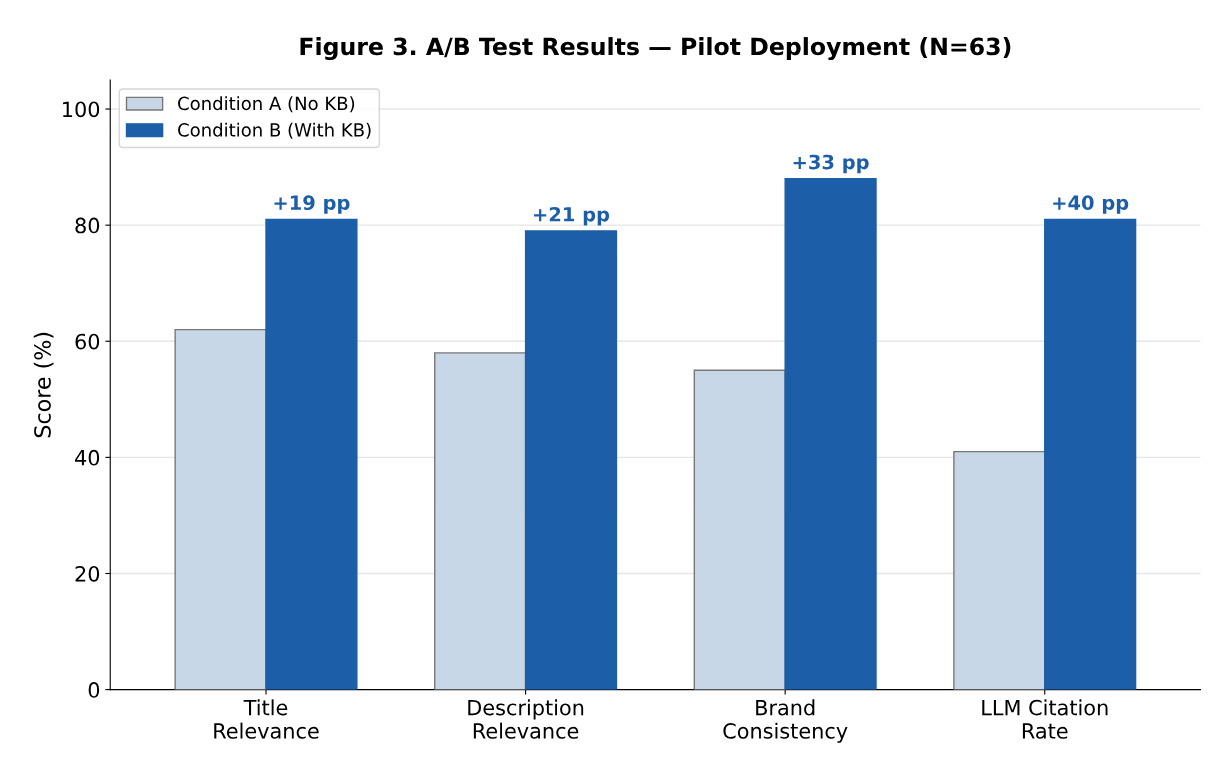  Describe the element at coordinates (94, 690) in the screenshot. I see `y-tick-label: 0` at that location.